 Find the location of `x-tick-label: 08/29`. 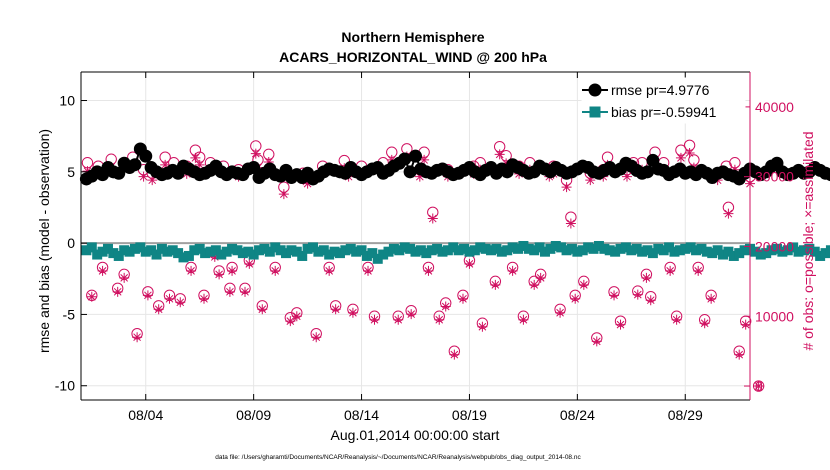

x-tick-label: 08/29 is located at coordinates (685, 415).